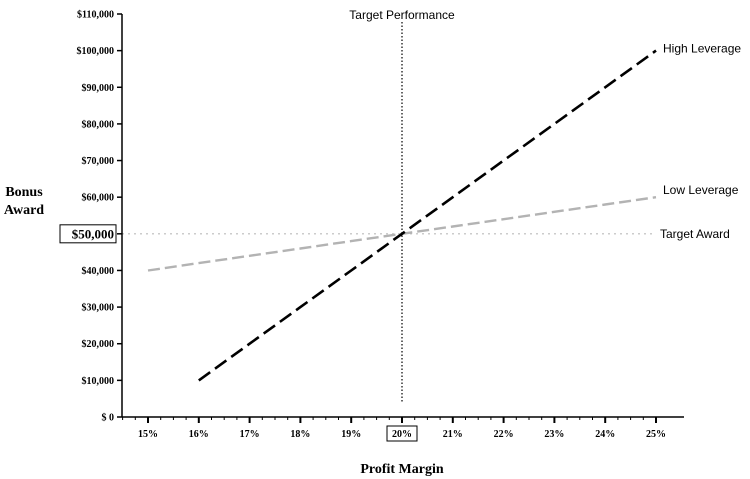 The image size is (750, 479). What do you see at coordinates (402, 469) in the screenshot?
I see `x-axis-title: Profit Margin` at bounding box center [402, 469].